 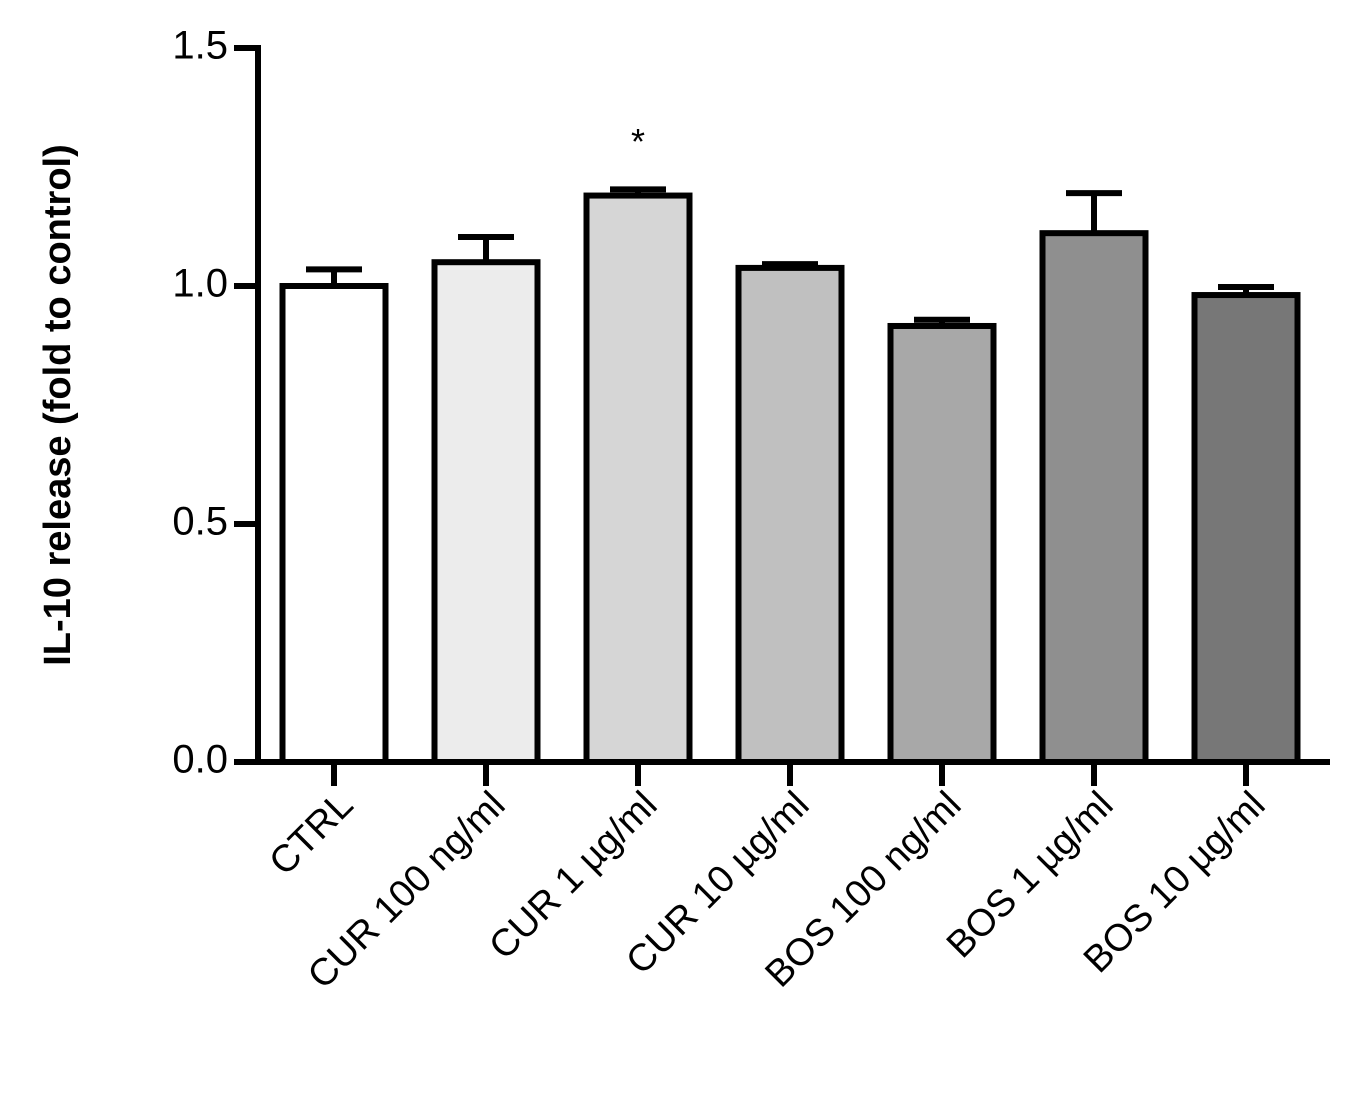 What do you see at coordinates (638, 141) in the screenshot?
I see `annotation: *` at bounding box center [638, 141].